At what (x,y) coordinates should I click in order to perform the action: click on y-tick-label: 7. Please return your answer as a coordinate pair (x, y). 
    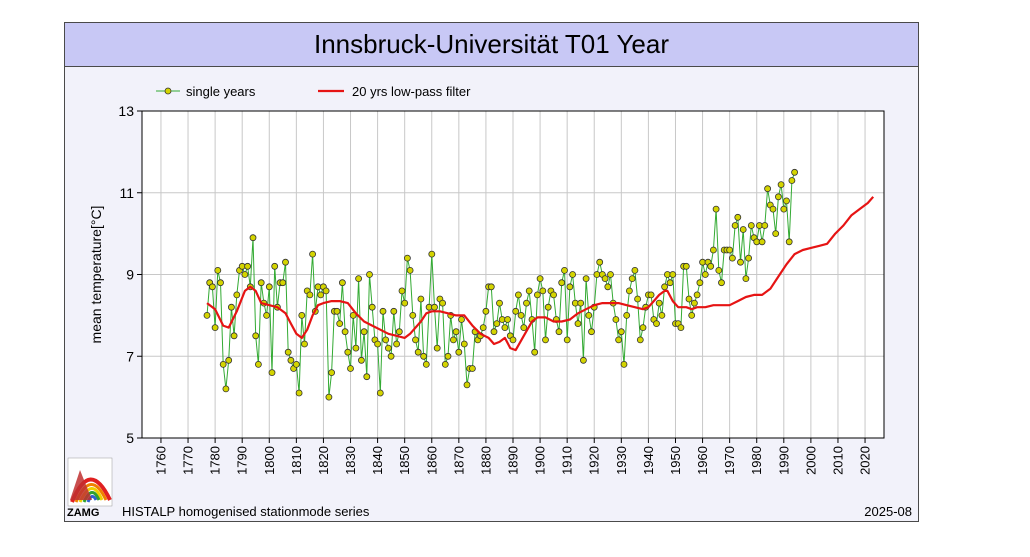
    Looking at the image, I should click on (130, 356).